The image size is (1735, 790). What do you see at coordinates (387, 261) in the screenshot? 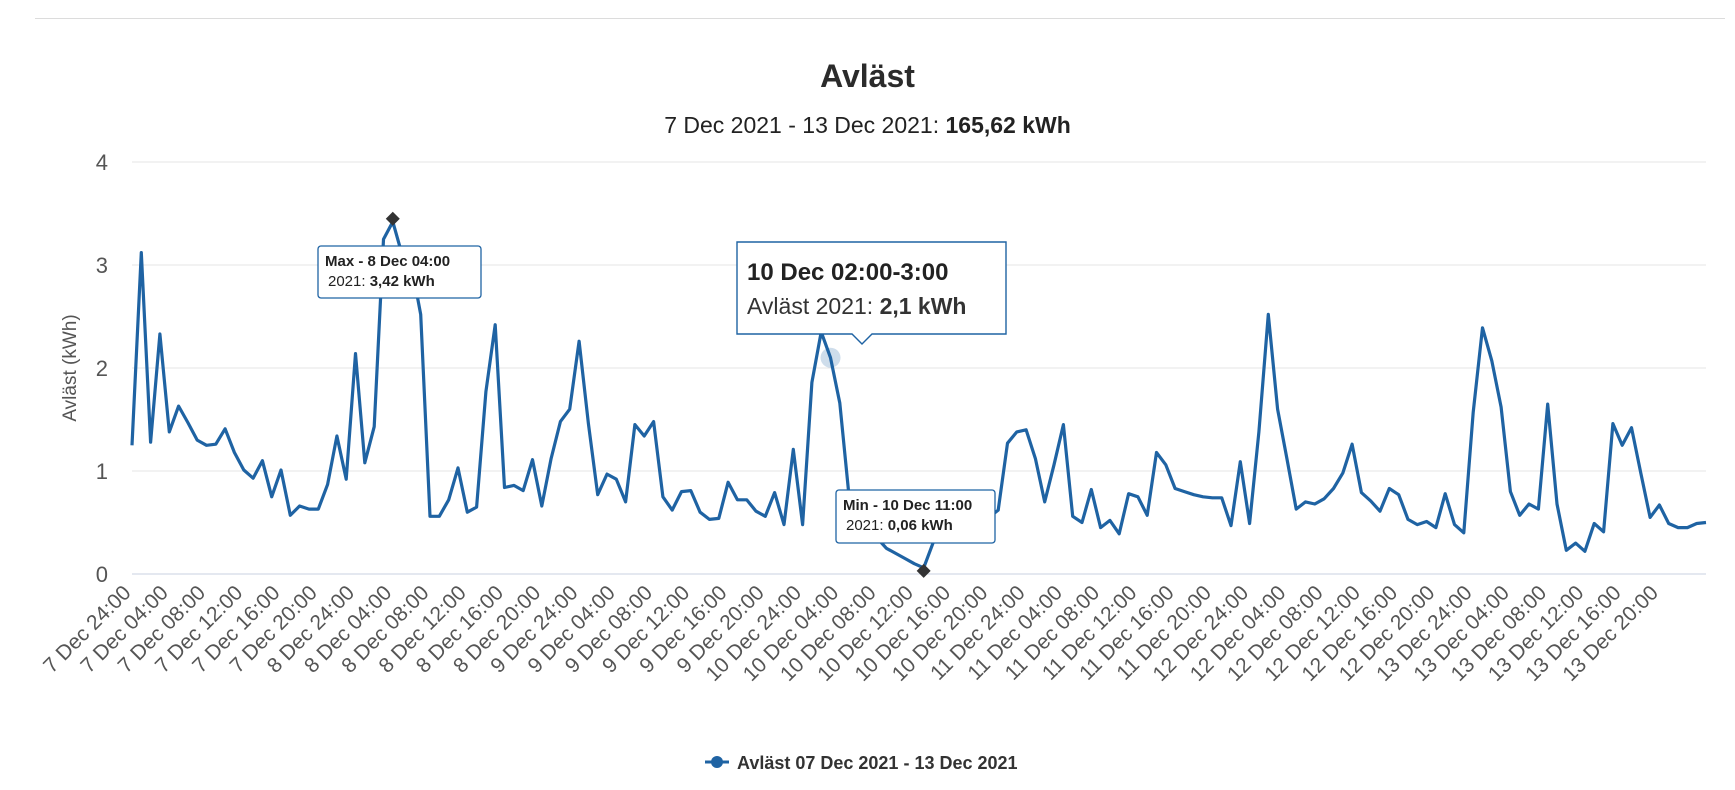
I see `max-annotation-title: Max - 8 Dec 04:00` at bounding box center [387, 261].